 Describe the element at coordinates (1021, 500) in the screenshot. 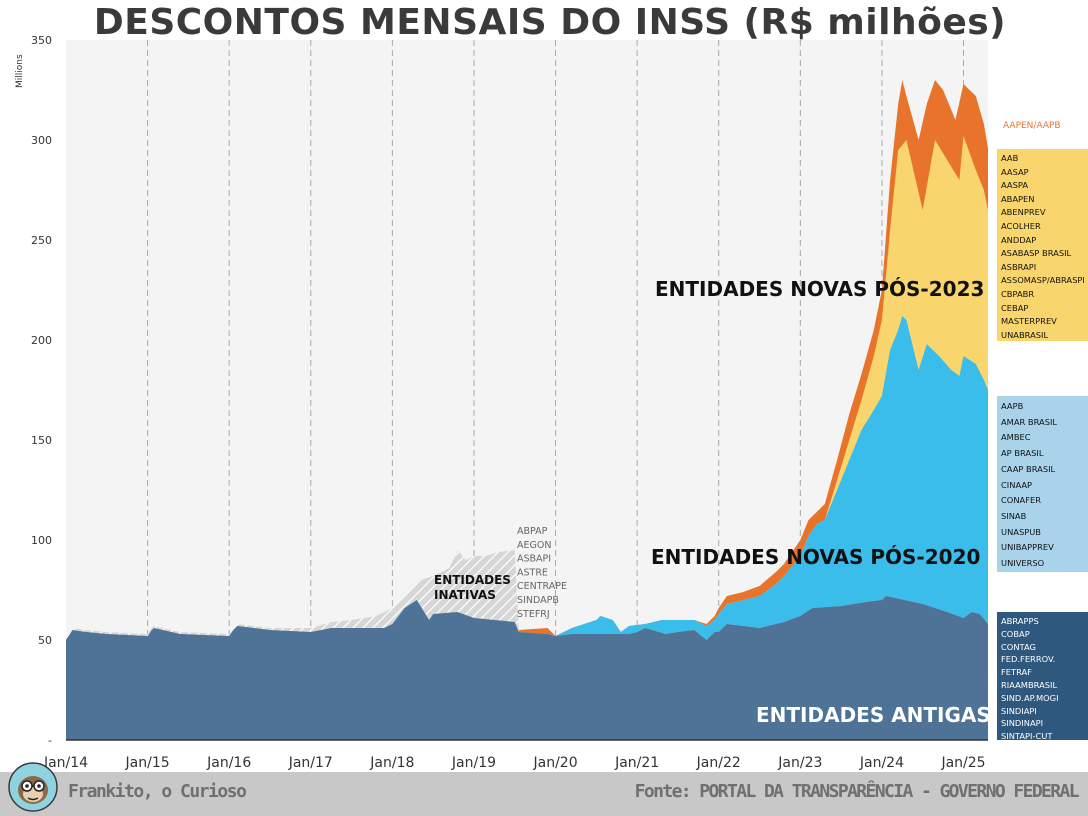

I see `legend-entity-2020: CONAFER` at that location.